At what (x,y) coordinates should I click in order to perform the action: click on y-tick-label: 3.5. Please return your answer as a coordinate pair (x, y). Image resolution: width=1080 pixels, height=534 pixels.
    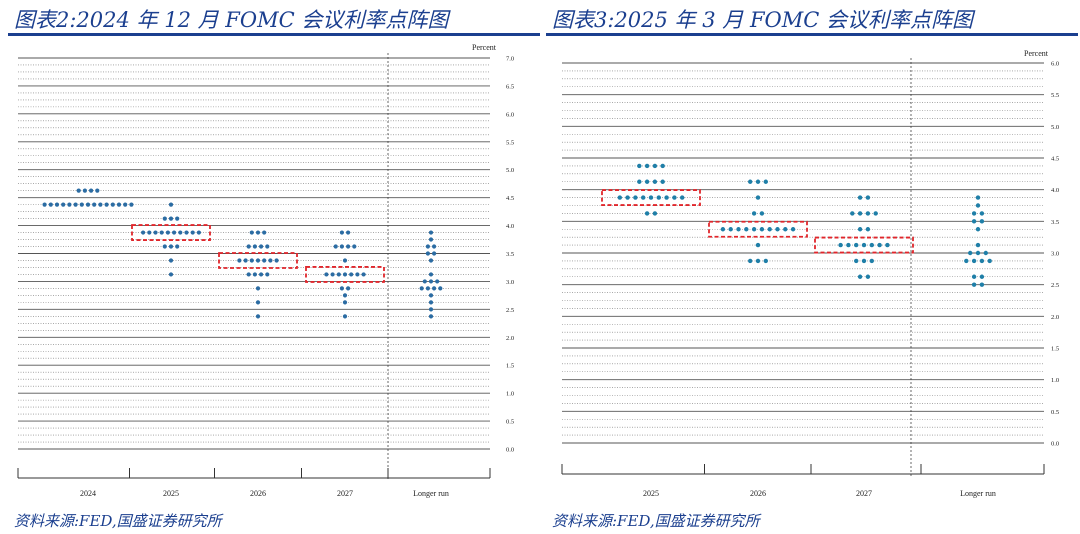
    Looking at the image, I should click on (1055, 222).